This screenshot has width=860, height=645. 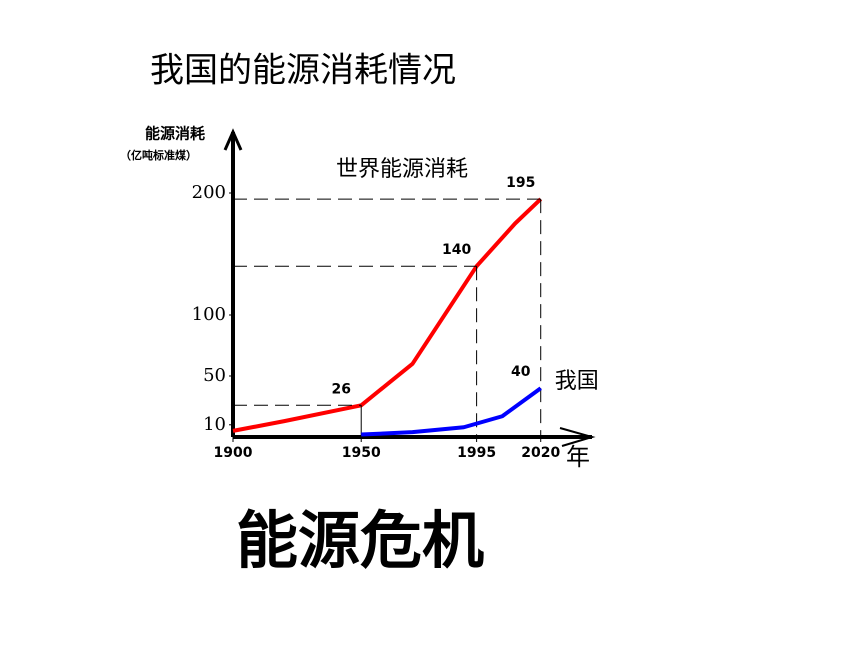 What do you see at coordinates (158, 155) in the screenshot?
I see `y-axis-unit: （亿吨标准煤）` at bounding box center [158, 155].